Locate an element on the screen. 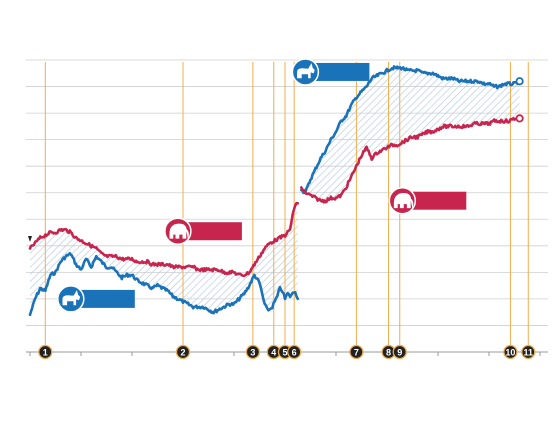 The height and width of the screenshot is (440, 560). event-marker-label: 7 is located at coordinates (356, 352).